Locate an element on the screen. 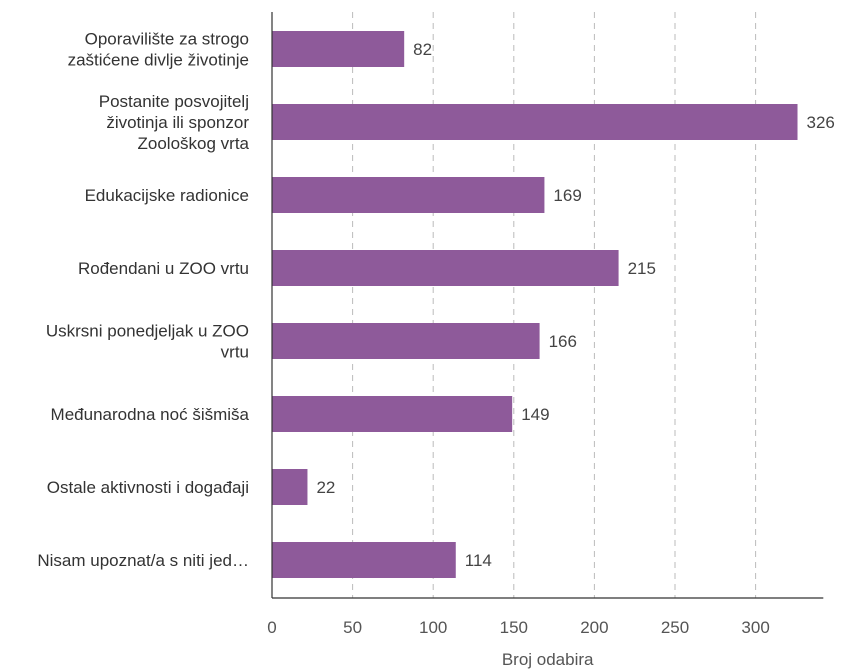  value-label-0: 82 is located at coordinates (422, 49).